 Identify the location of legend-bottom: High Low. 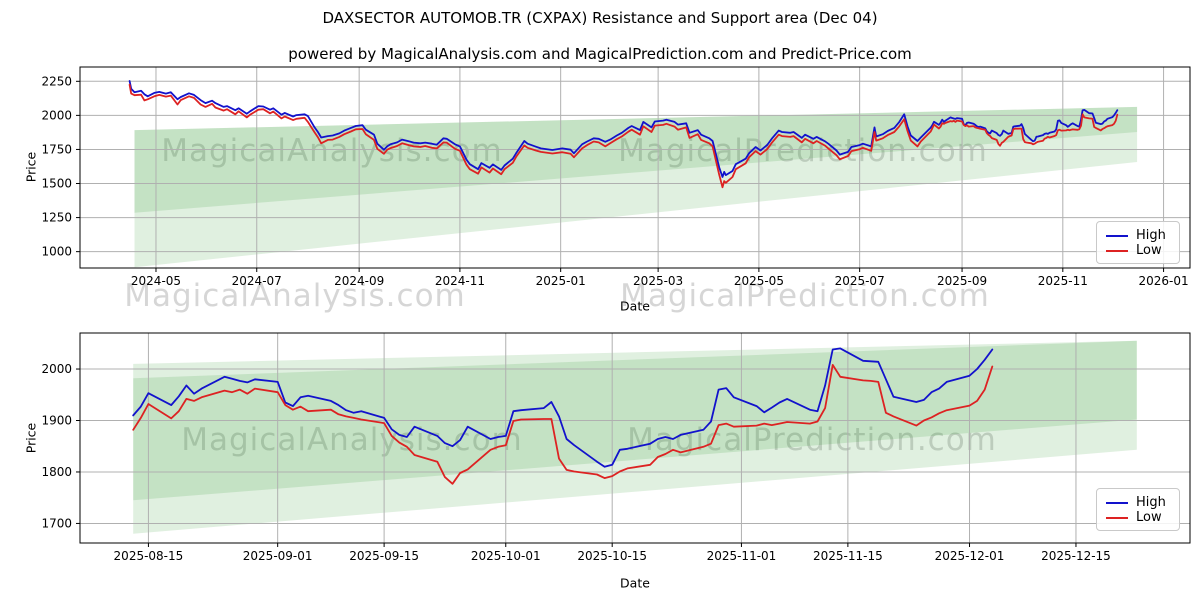
(1138, 509).